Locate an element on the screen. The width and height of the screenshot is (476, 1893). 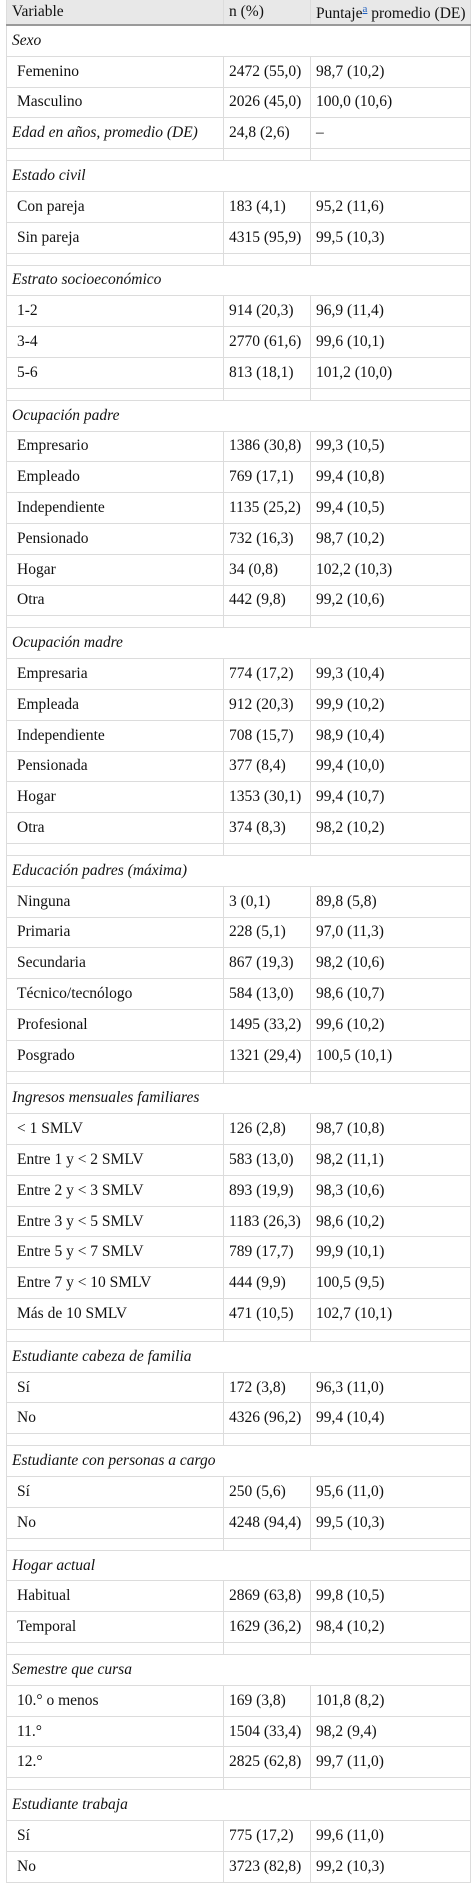
section-row: Estrato socioeconómico is located at coordinates (238, 280).